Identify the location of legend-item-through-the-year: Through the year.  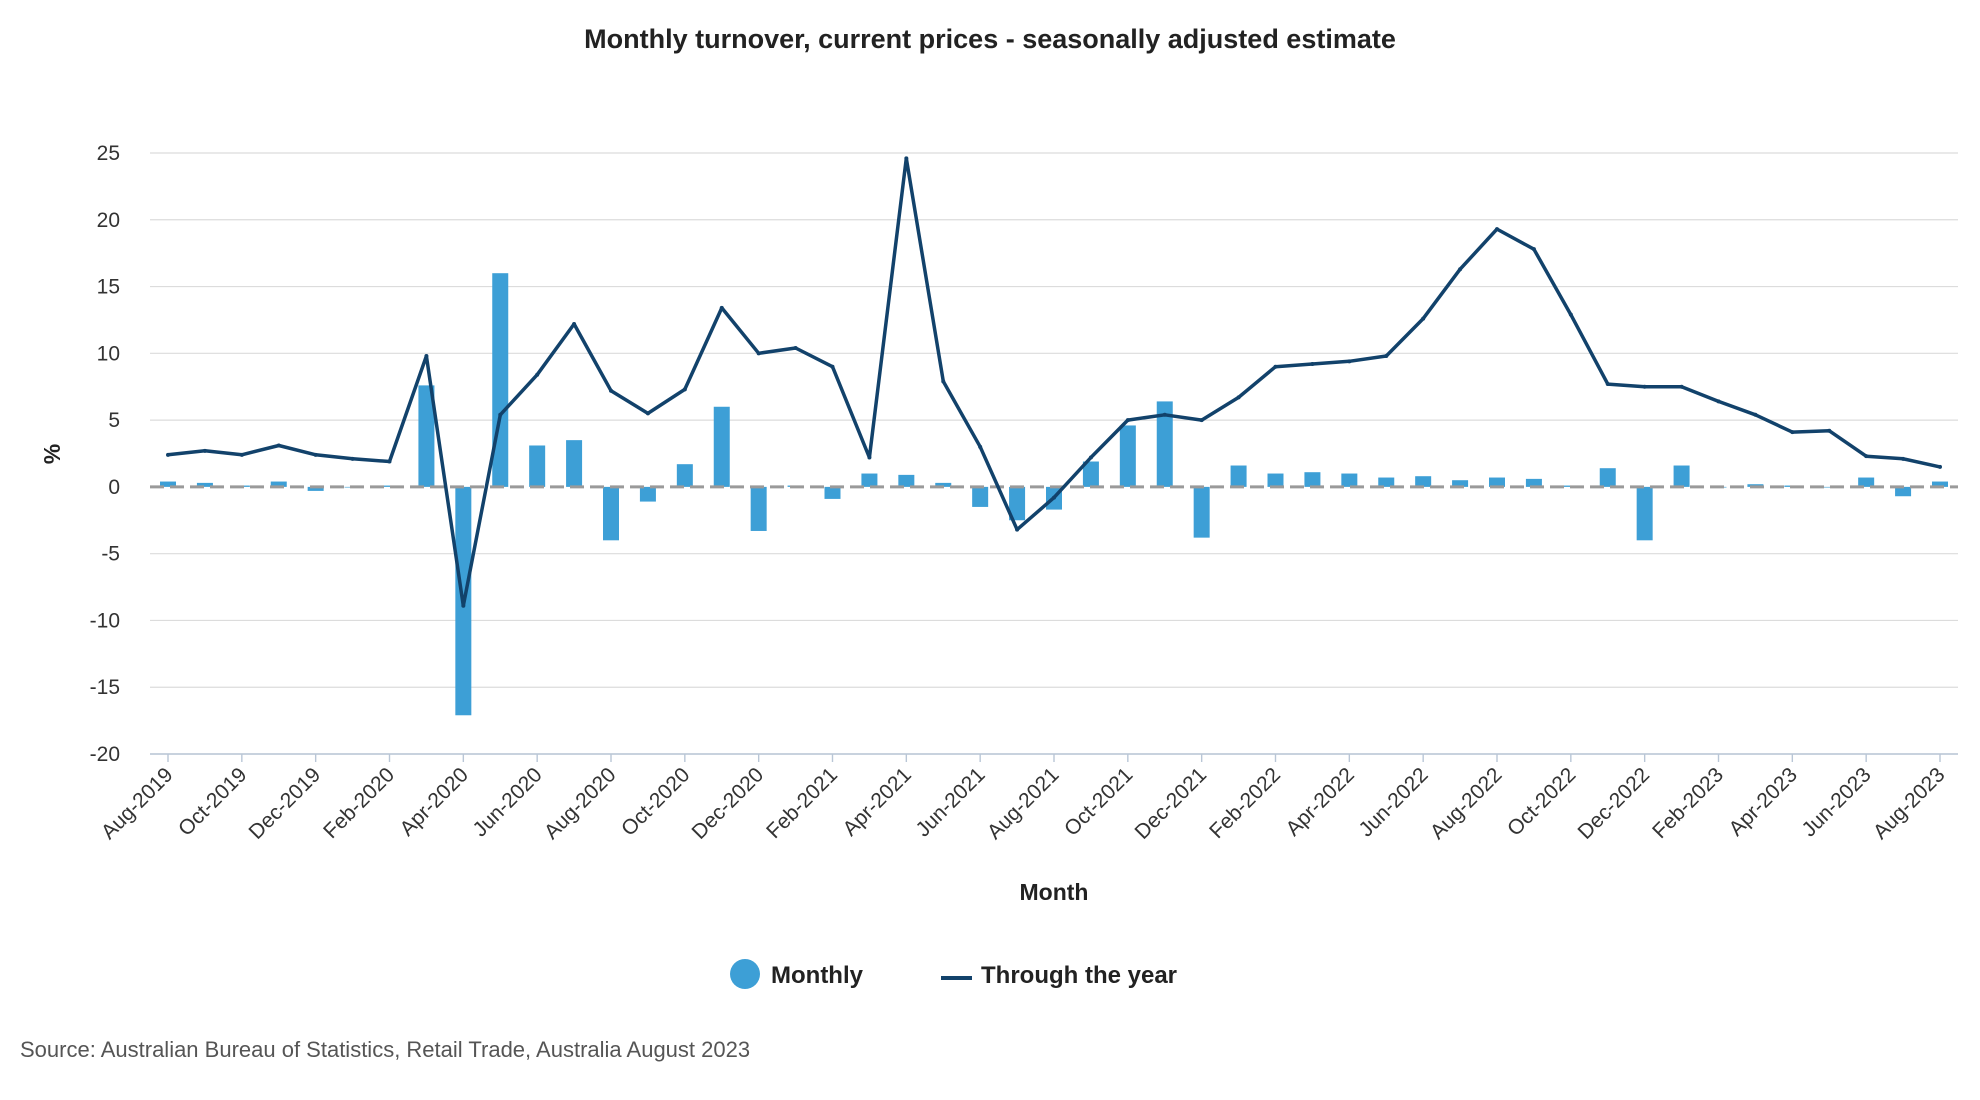
(1059, 975).